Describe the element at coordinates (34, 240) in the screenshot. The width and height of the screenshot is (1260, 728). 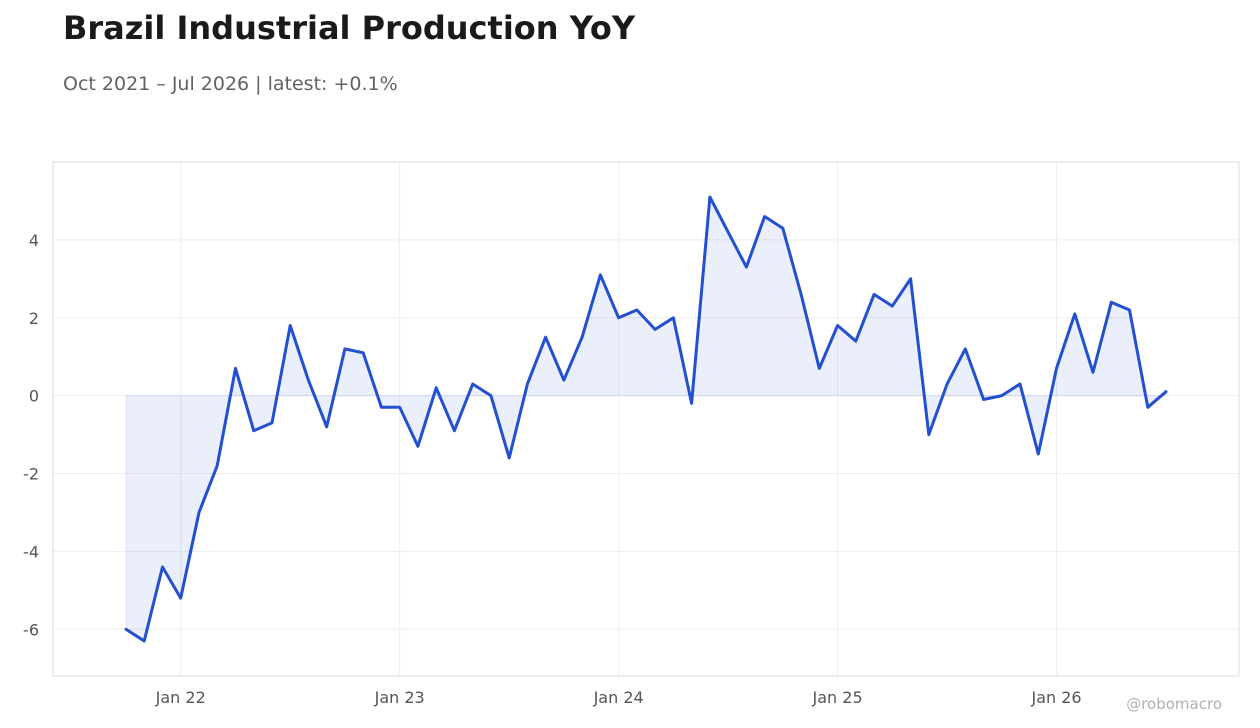
I see `y-tick-label: 4` at that location.